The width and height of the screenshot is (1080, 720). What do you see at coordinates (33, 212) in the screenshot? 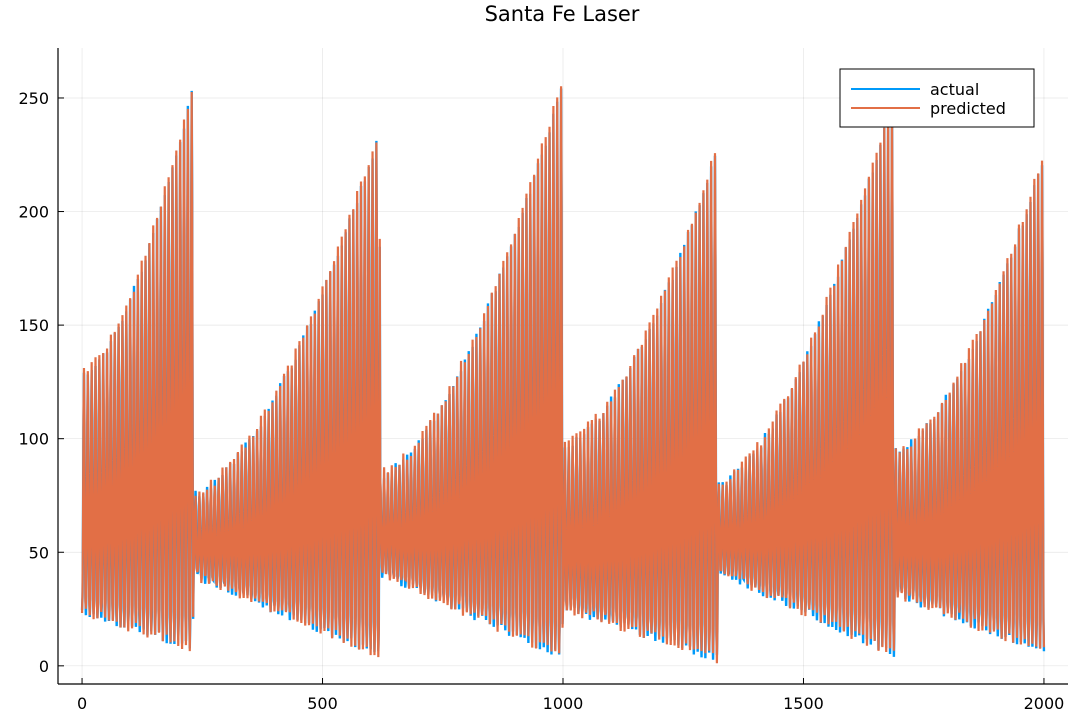
I see `y-tick-label-4: 200` at bounding box center [33, 212].